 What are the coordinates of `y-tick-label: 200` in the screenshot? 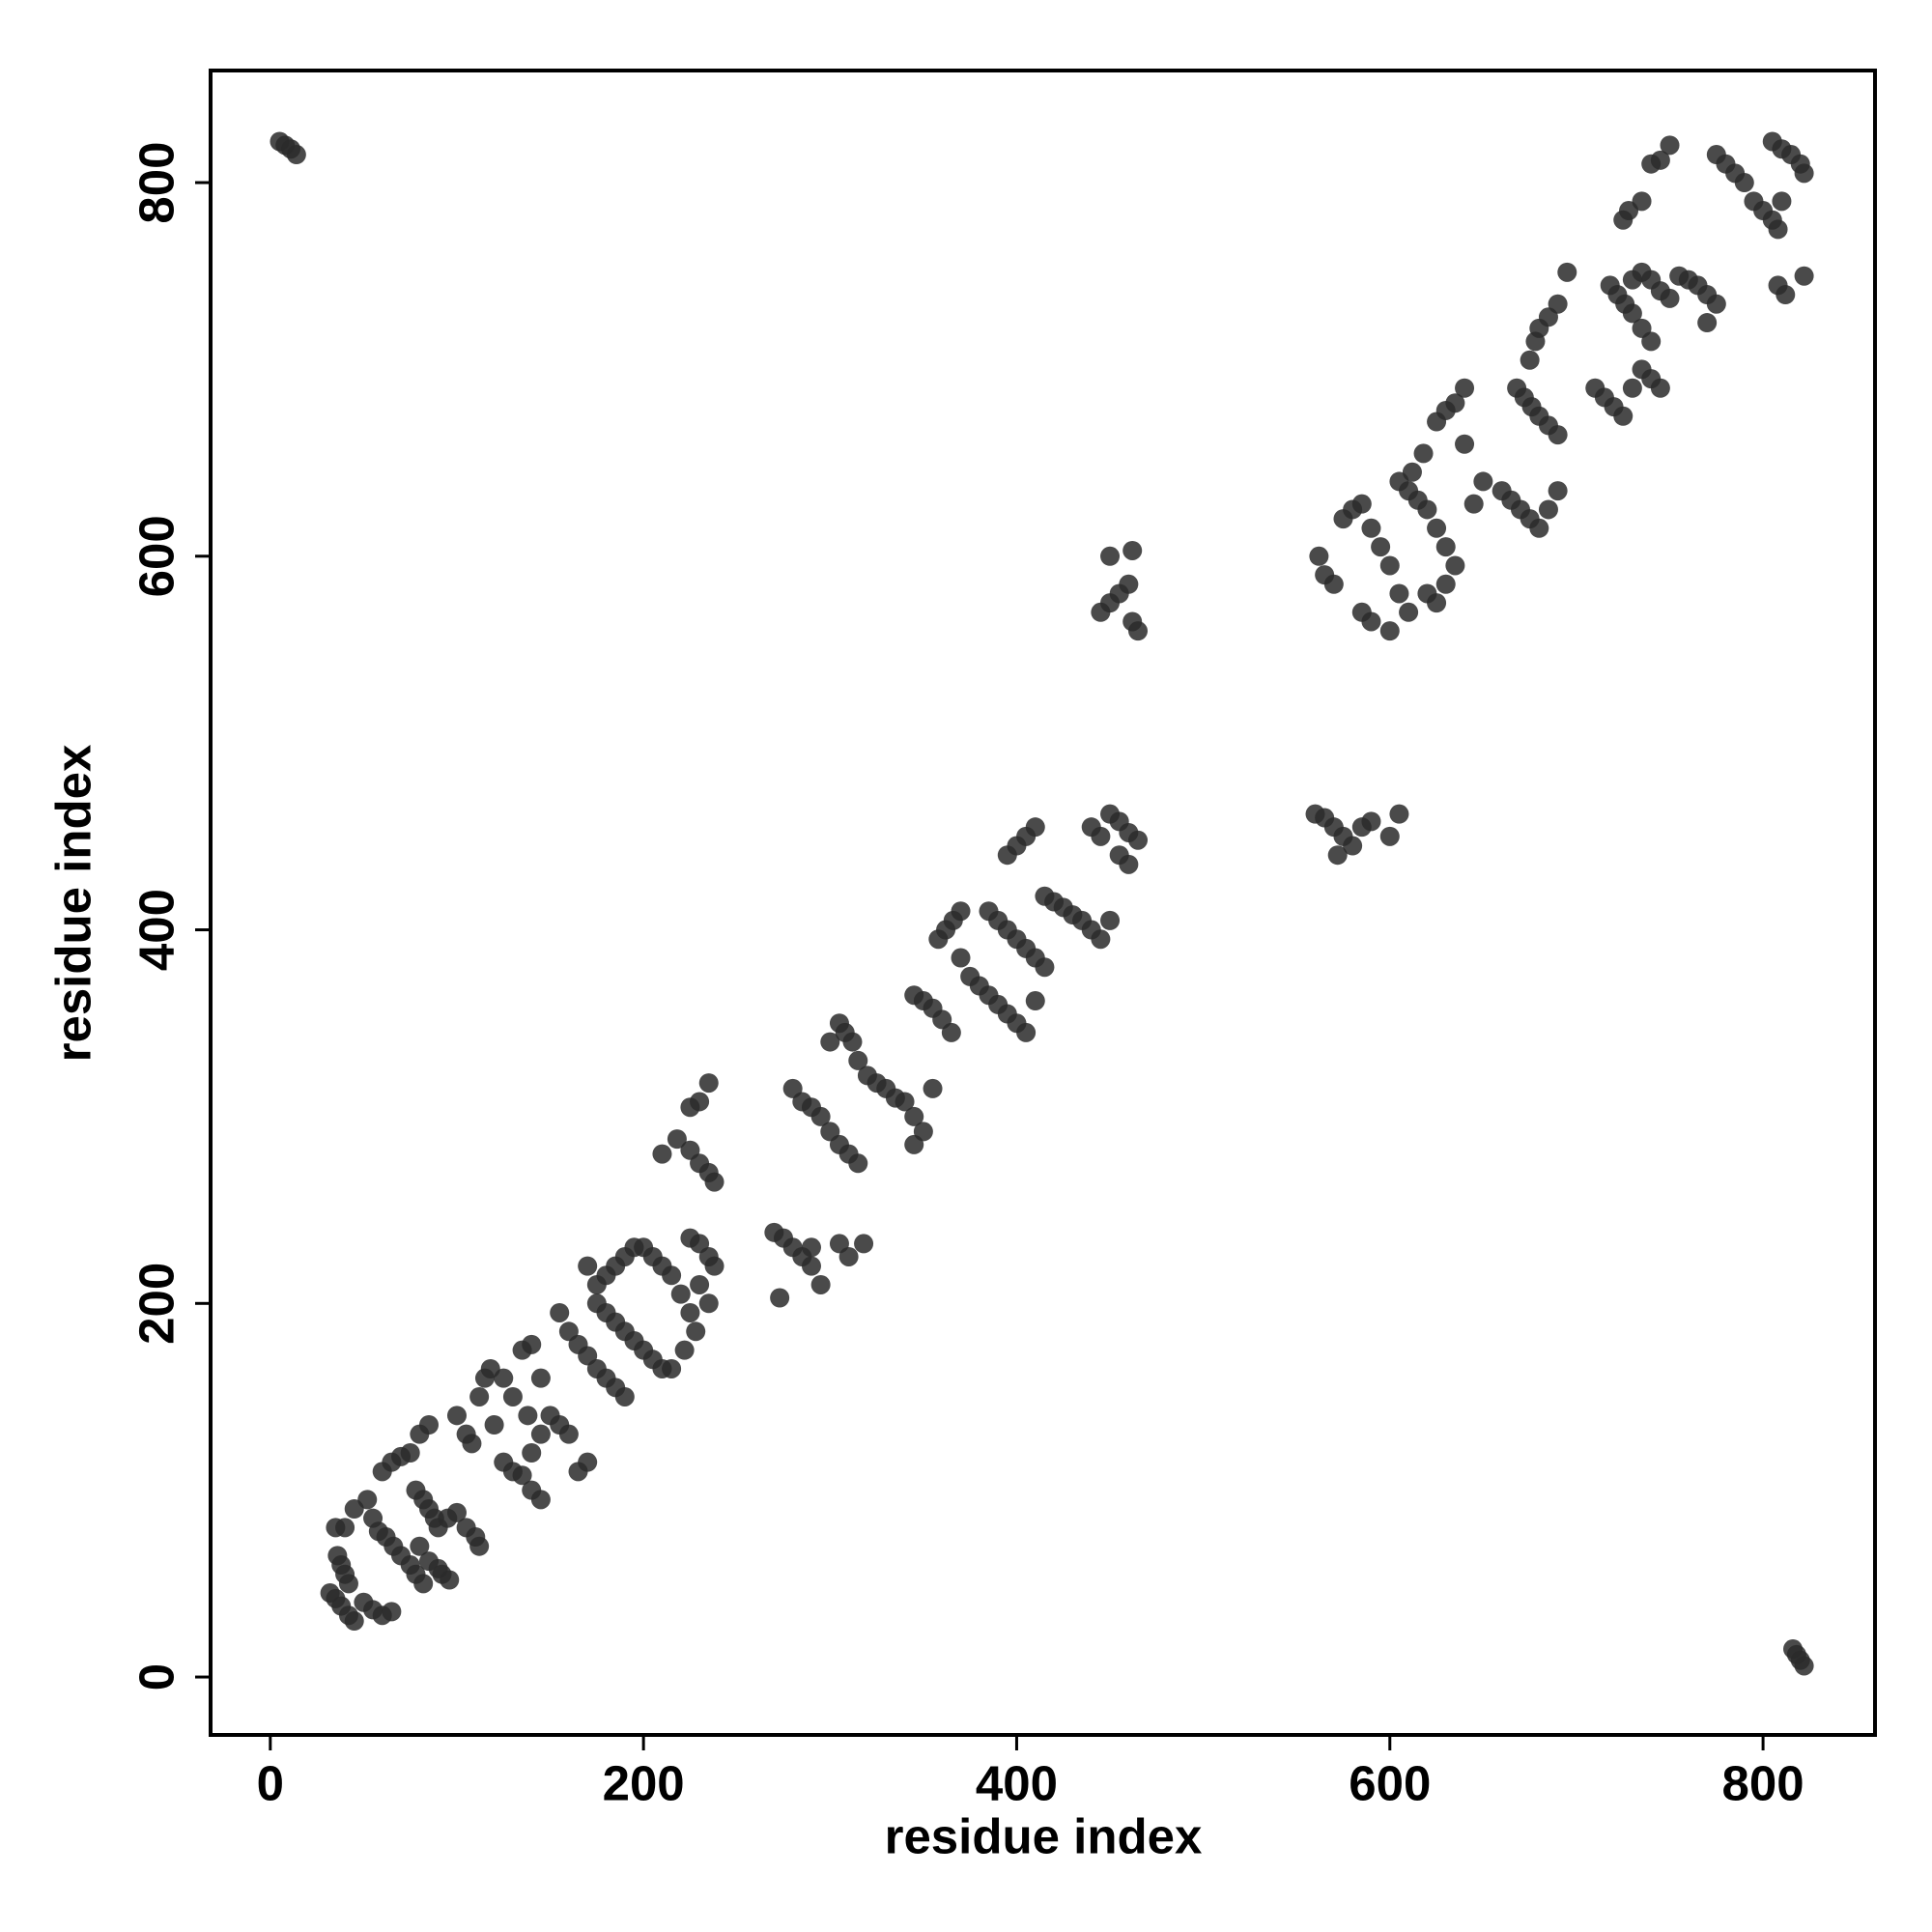 It's located at (156, 1304).